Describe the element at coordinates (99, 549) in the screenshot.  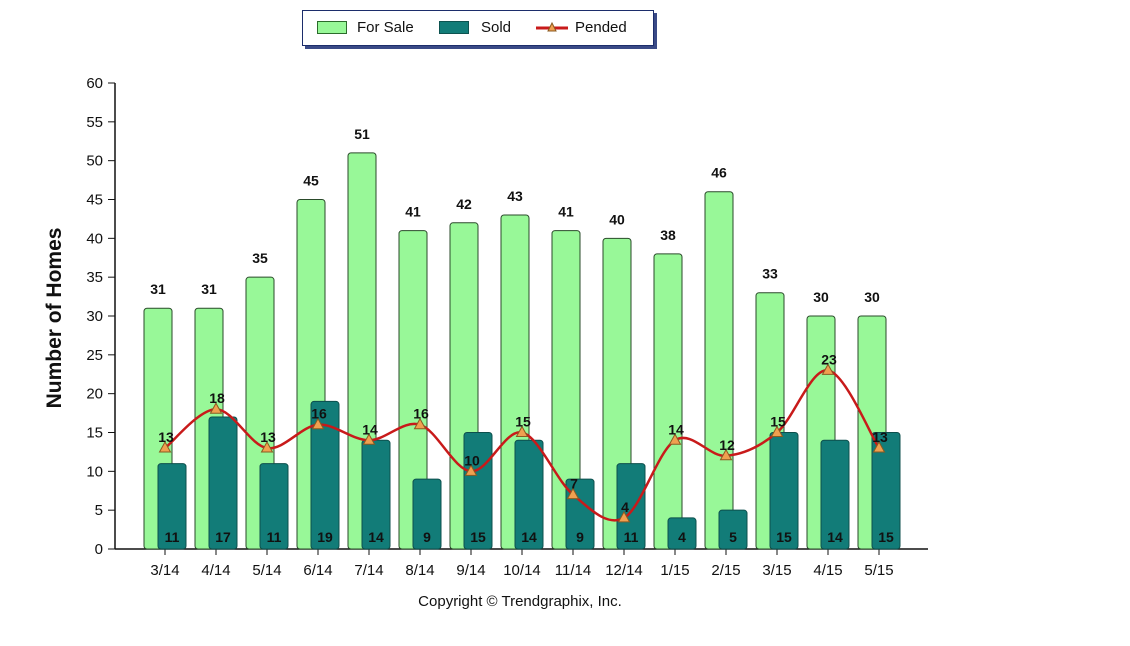
I see `y-tick-label: 0` at that location.